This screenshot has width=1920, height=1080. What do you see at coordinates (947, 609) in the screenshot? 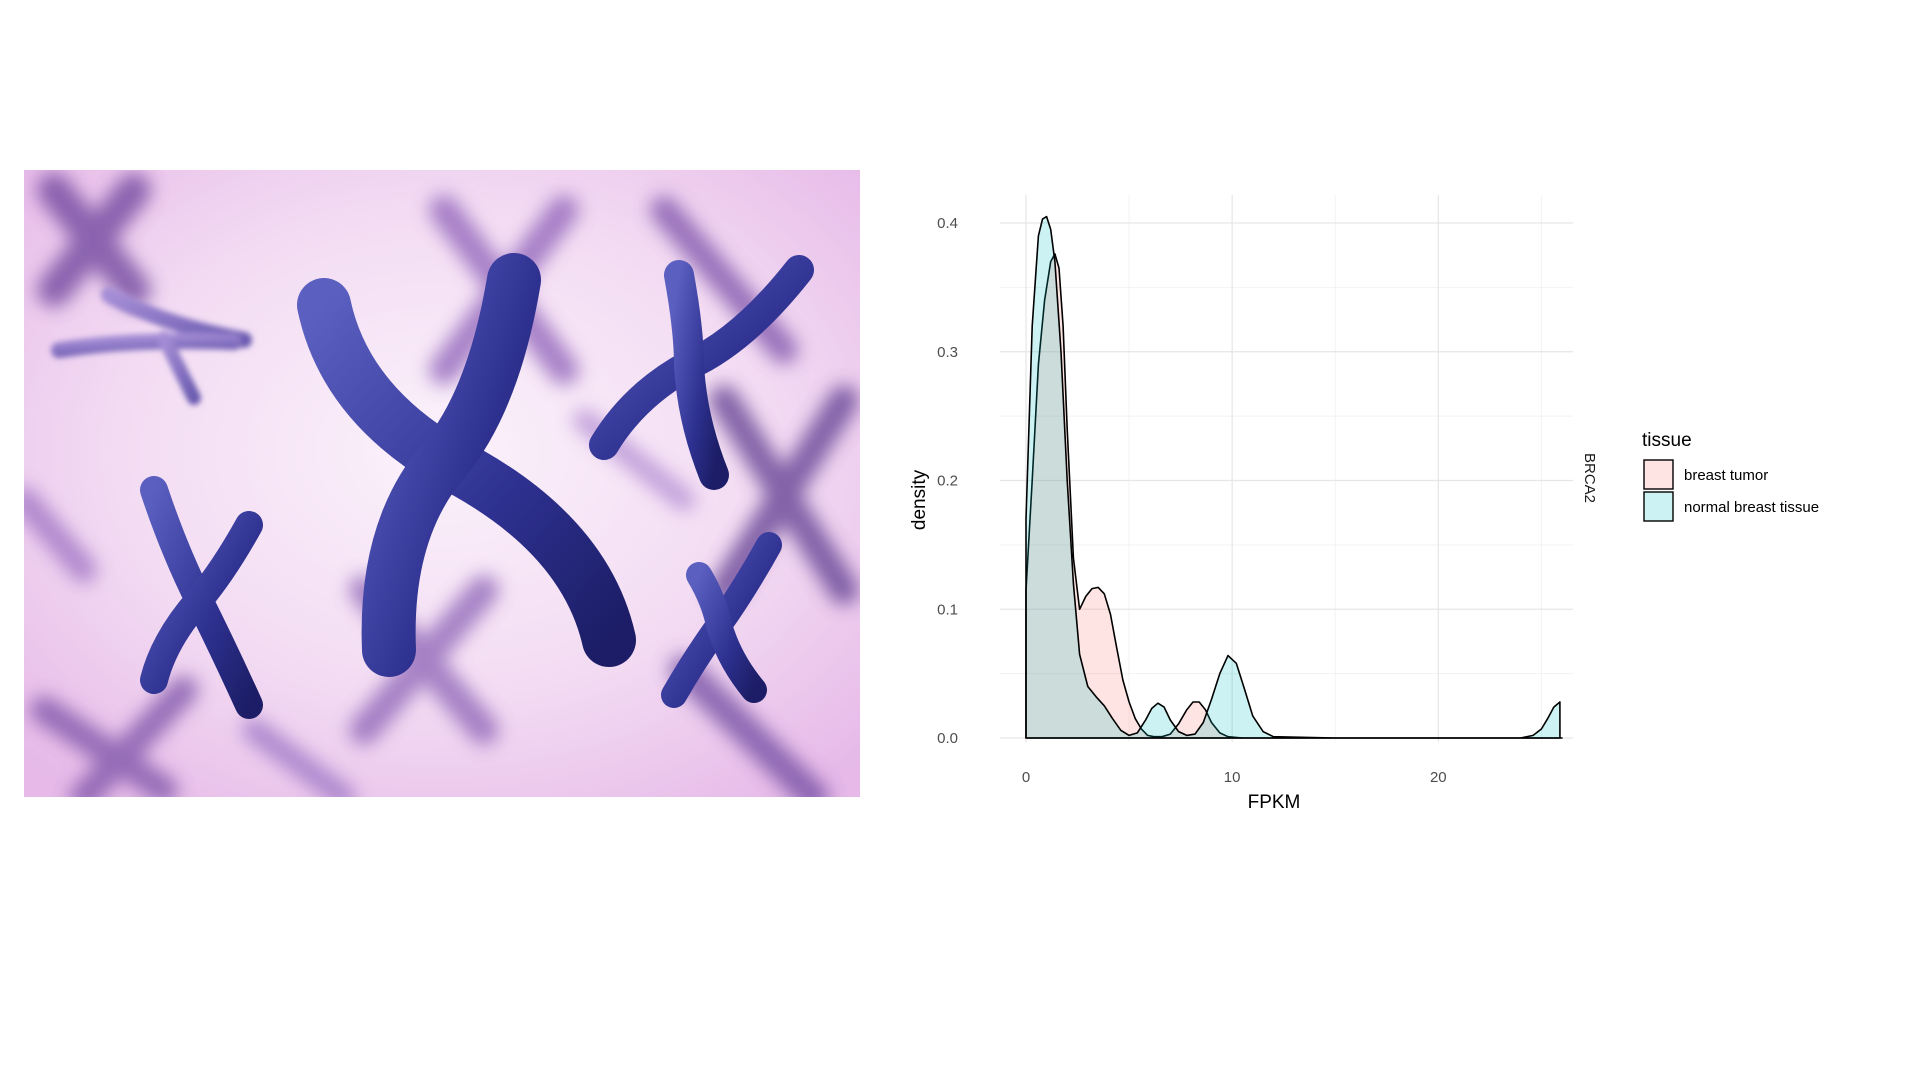
I see `y-tick-label: 0.1` at bounding box center [947, 609].